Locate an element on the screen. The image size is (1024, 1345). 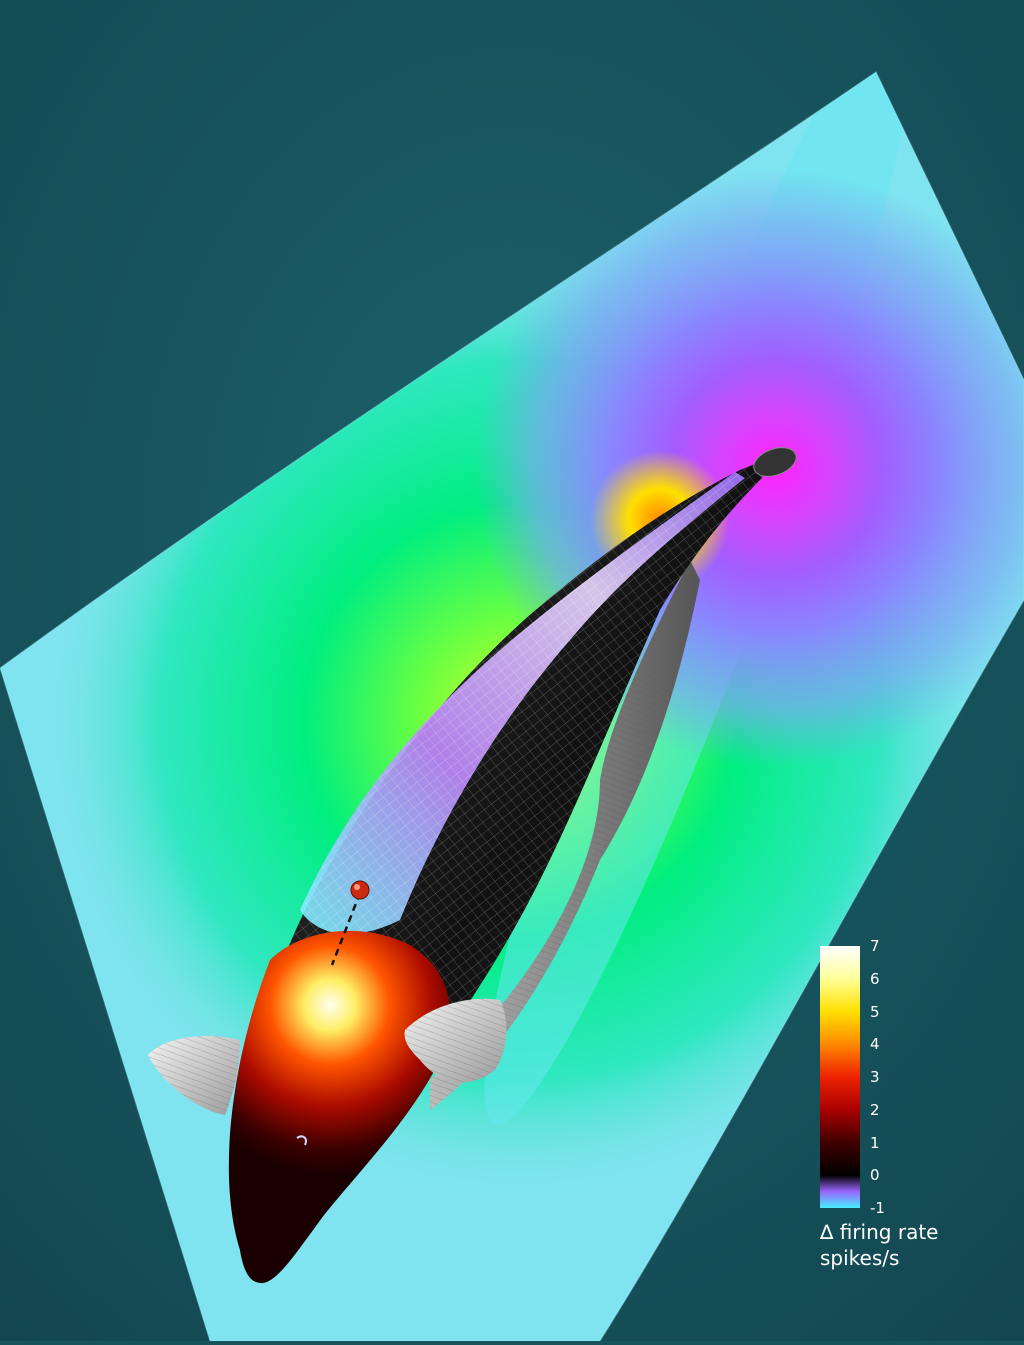
fish-pectoral-fin-right-lines is located at coordinates (455, 1040).